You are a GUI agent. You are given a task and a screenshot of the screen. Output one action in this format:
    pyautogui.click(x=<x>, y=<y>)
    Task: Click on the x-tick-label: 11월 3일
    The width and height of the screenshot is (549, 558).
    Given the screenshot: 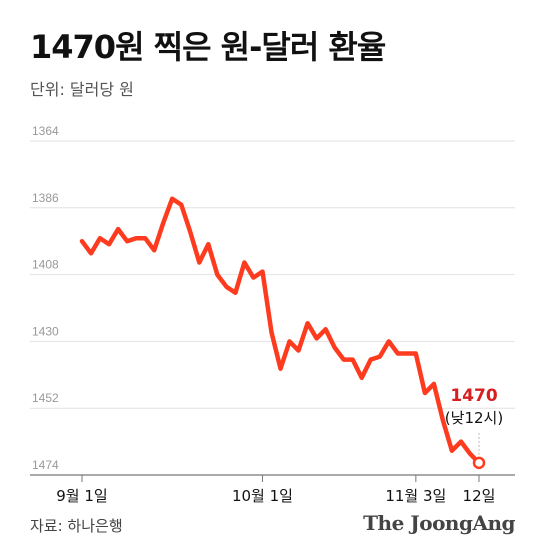 What is the action you would take?
    pyautogui.click(x=415, y=496)
    